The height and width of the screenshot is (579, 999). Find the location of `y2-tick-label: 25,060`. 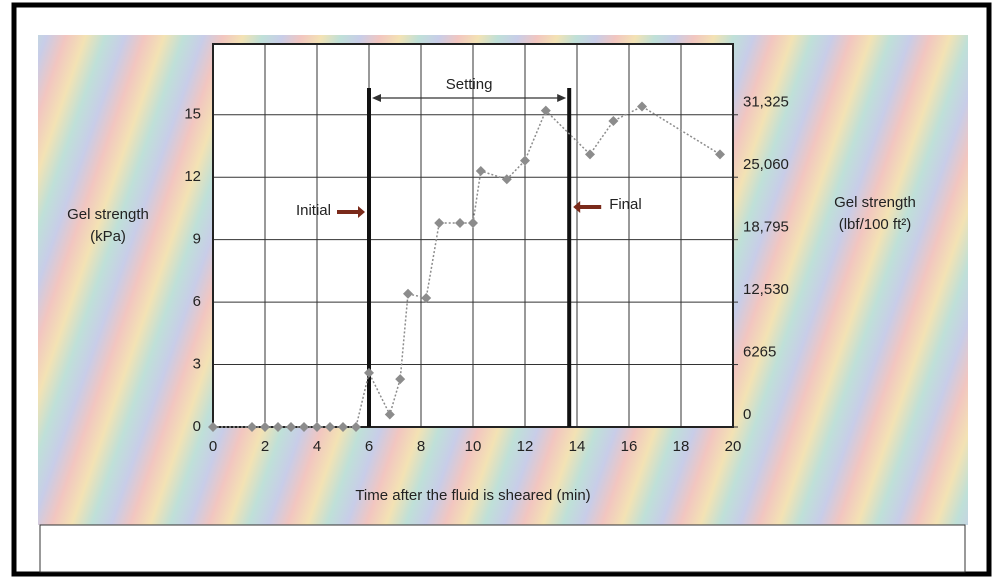

y2-tick-label: 25,060 is located at coordinates (766, 164).